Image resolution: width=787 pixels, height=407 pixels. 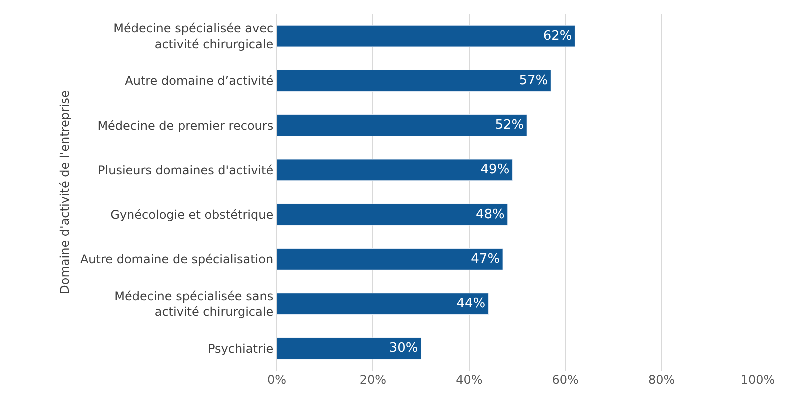 I want to click on y-tick-label: Psychiatrie, so click(x=241, y=349).